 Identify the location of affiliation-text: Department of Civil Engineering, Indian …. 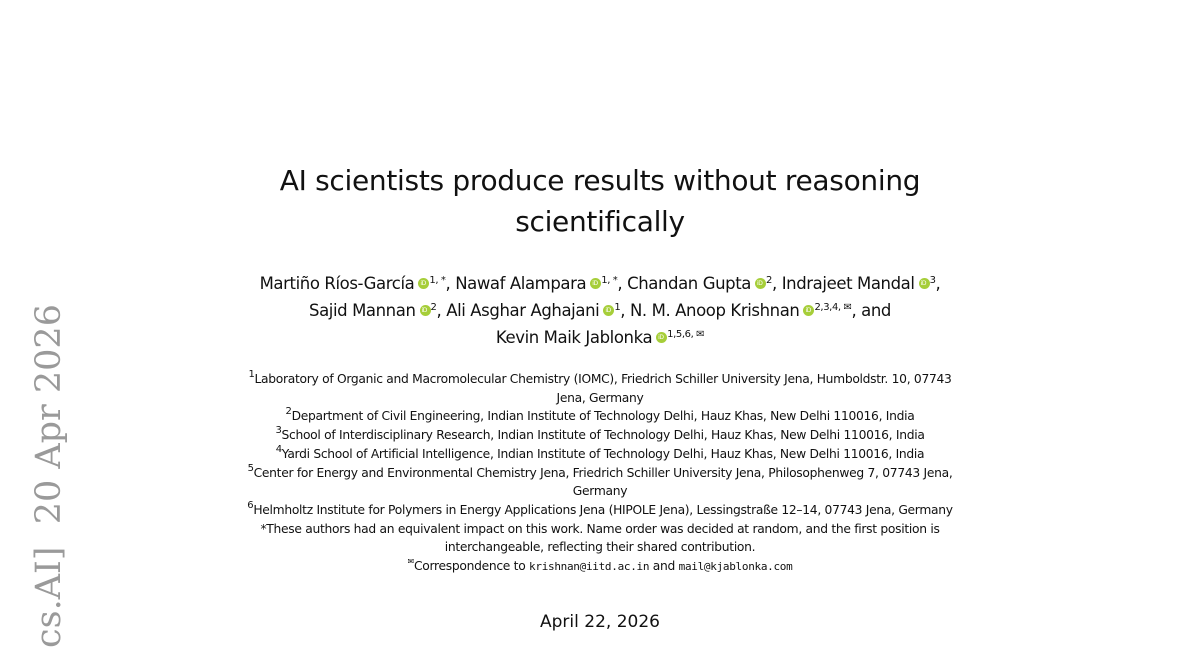
(603, 416).